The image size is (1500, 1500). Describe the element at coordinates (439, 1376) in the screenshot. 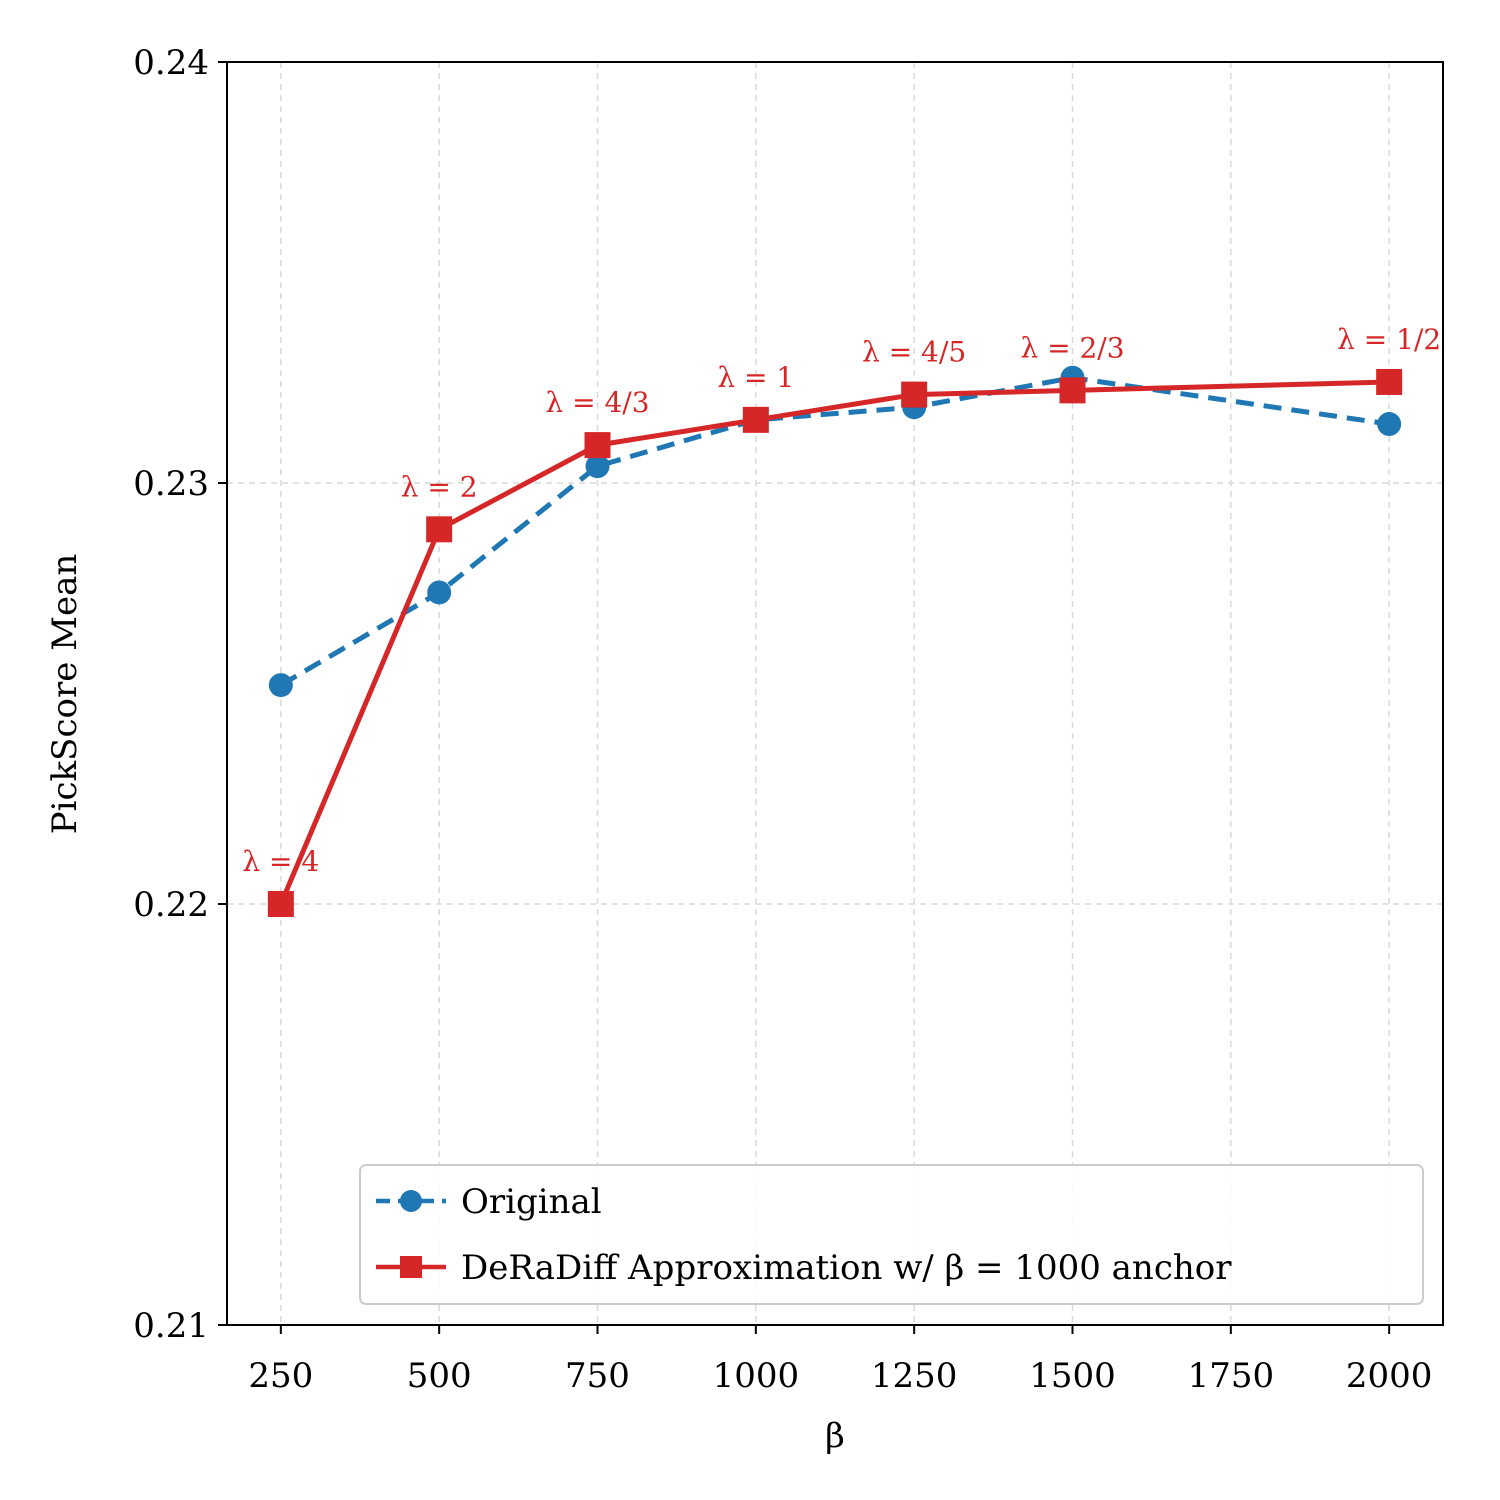

I see `x-tick-label: 500` at that location.